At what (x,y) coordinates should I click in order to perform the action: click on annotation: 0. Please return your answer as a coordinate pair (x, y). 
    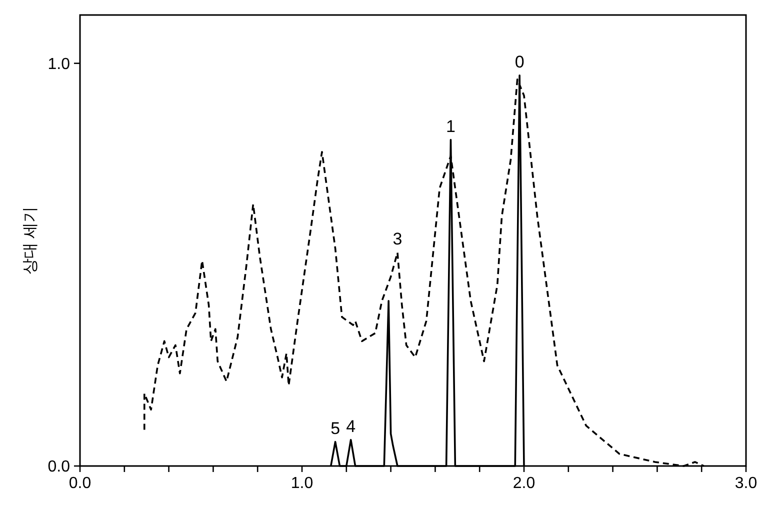
    Looking at the image, I should click on (519, 62).